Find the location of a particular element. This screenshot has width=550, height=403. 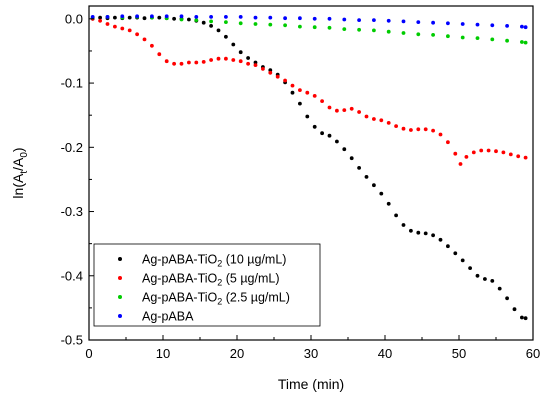

legend-label-1: Ag-pABA-TiO2 (5 µg/mL) is located at coordinates (211, 280).